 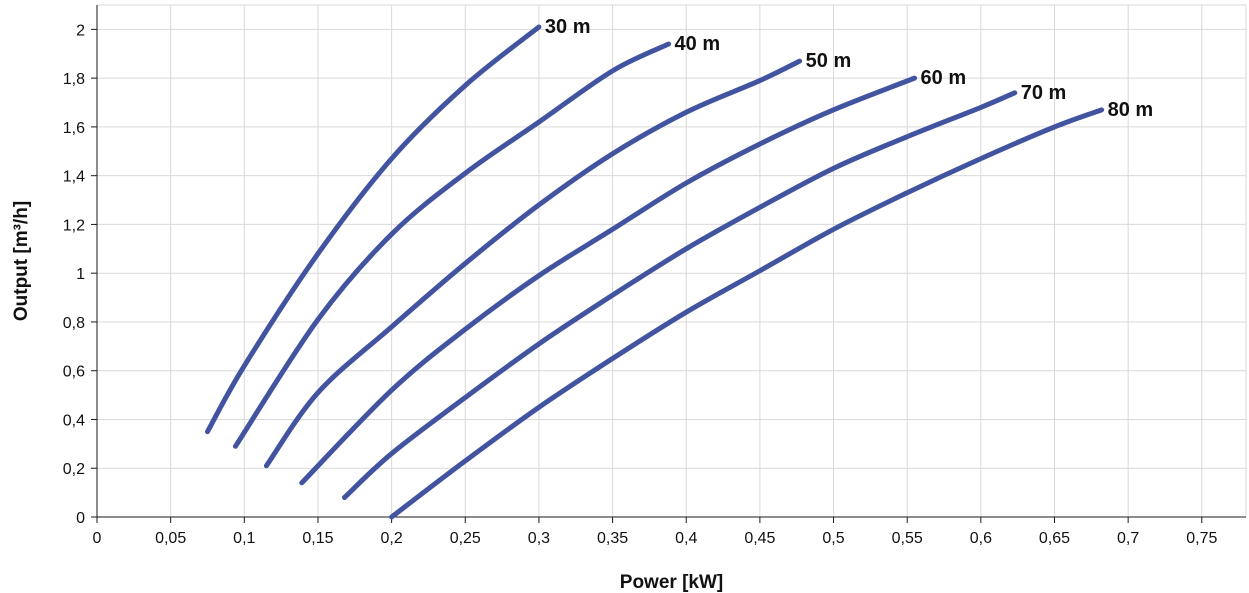 I want to click on x-tick-label: 0,35, so click(x=612, y=538).